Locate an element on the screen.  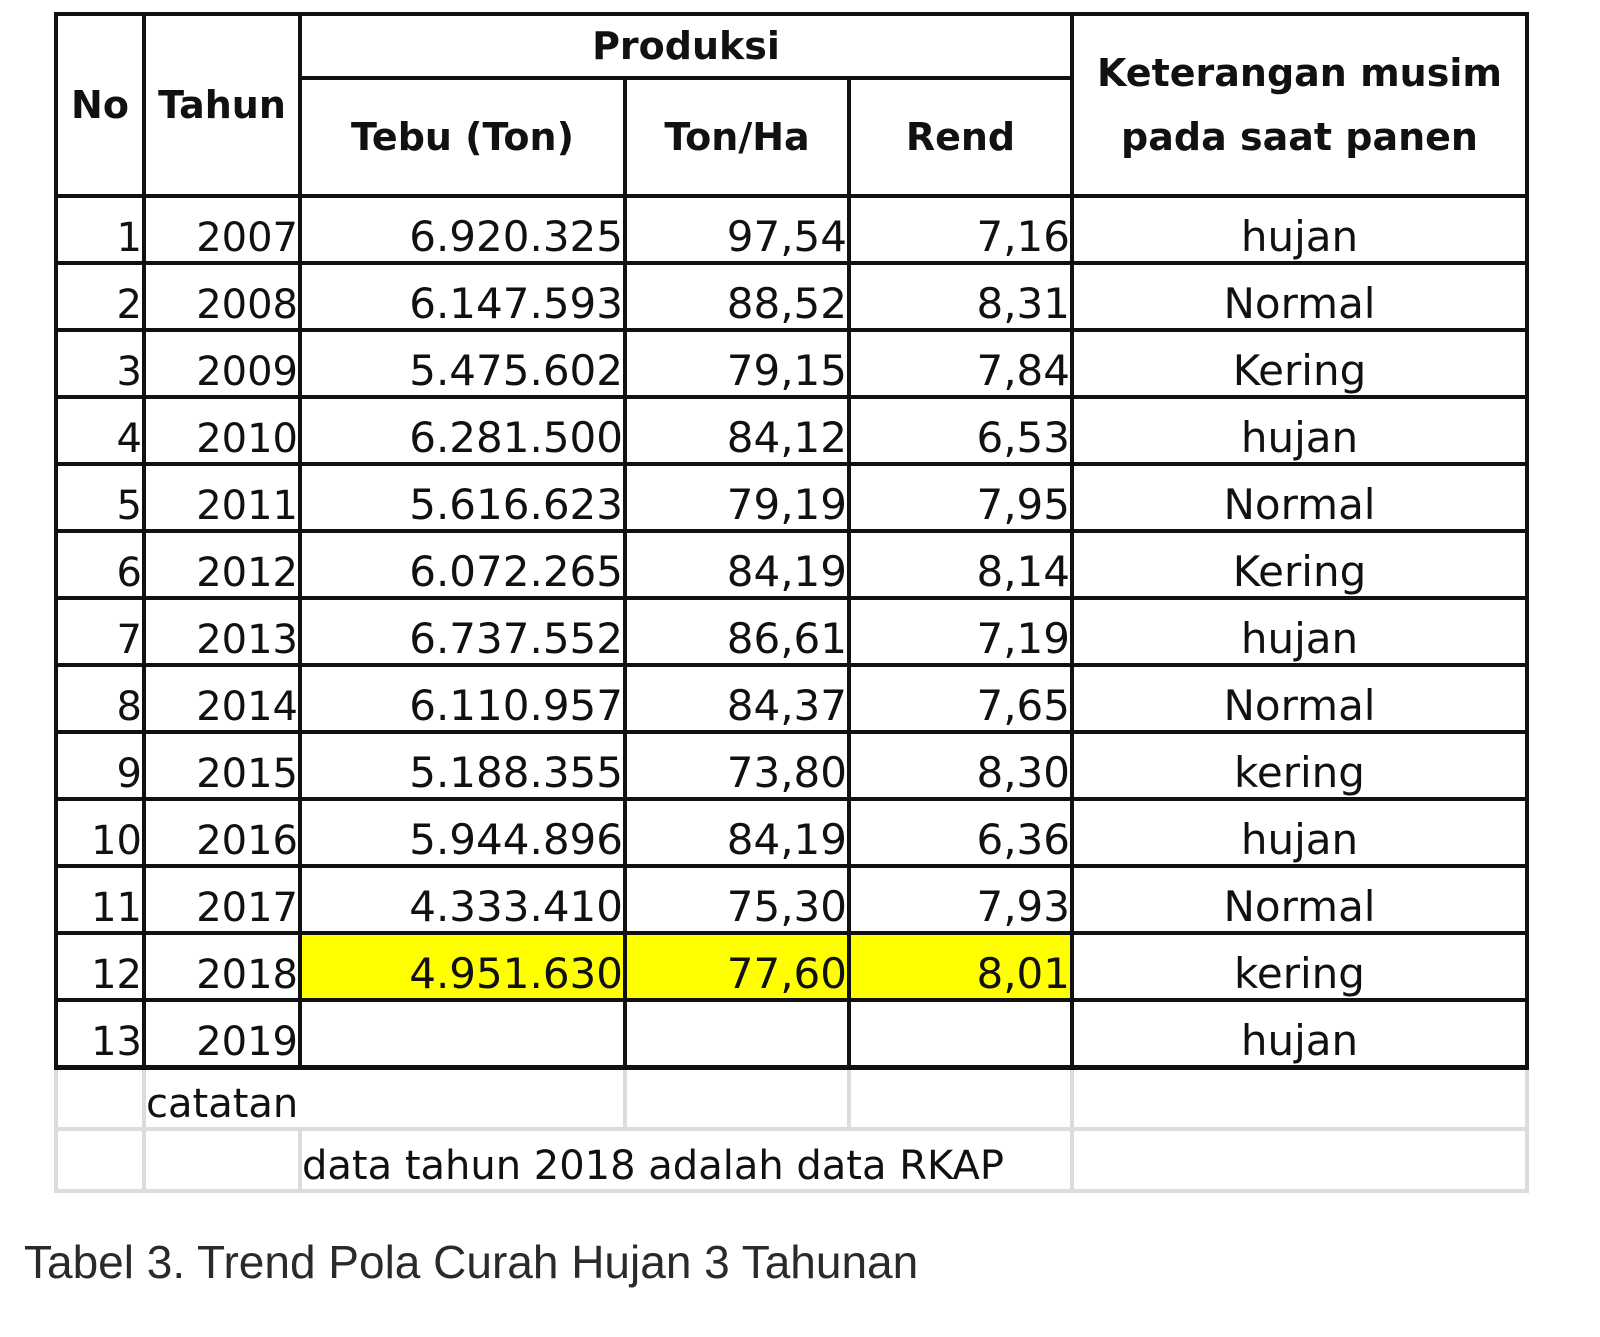
table-row: 7 2013 6.737.552 86,61 7,19 hujan is located at coordinates (791, 631).